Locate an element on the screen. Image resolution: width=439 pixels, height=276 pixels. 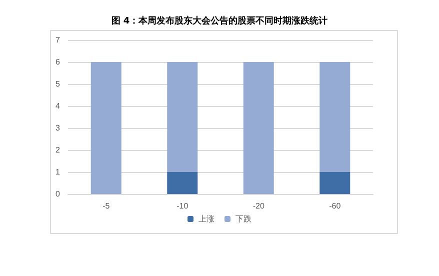
legend-label: 上涨 is located at coordinates (206, 219).